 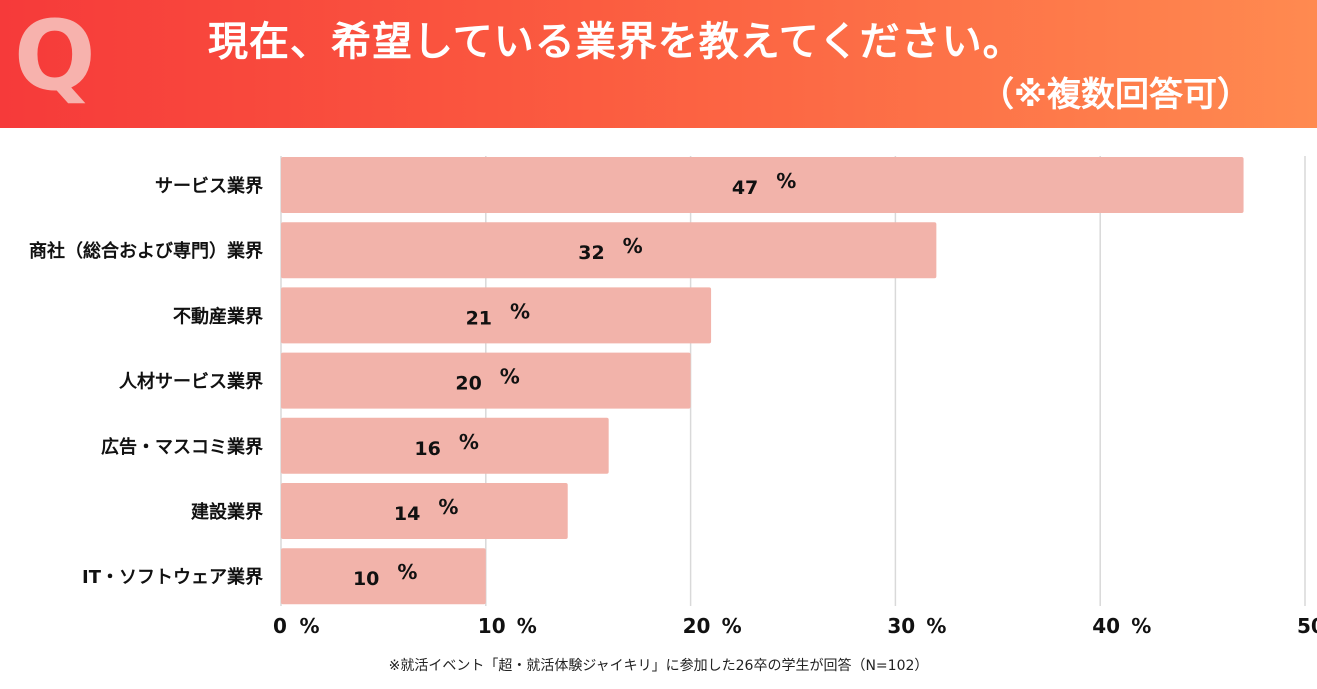 I want to click on q-mark: Q, so click(x=55, y=56).